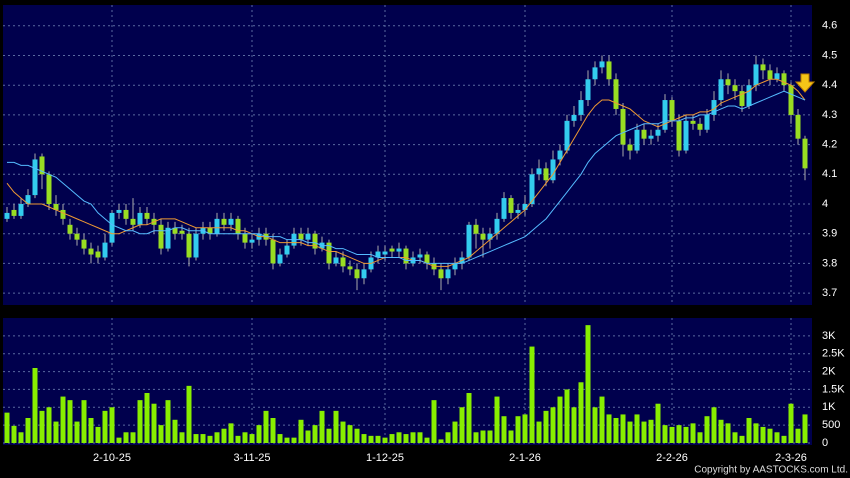 The image size is (850, 478). I want to click on y-tick-label: 4.3, so click(829, 115).